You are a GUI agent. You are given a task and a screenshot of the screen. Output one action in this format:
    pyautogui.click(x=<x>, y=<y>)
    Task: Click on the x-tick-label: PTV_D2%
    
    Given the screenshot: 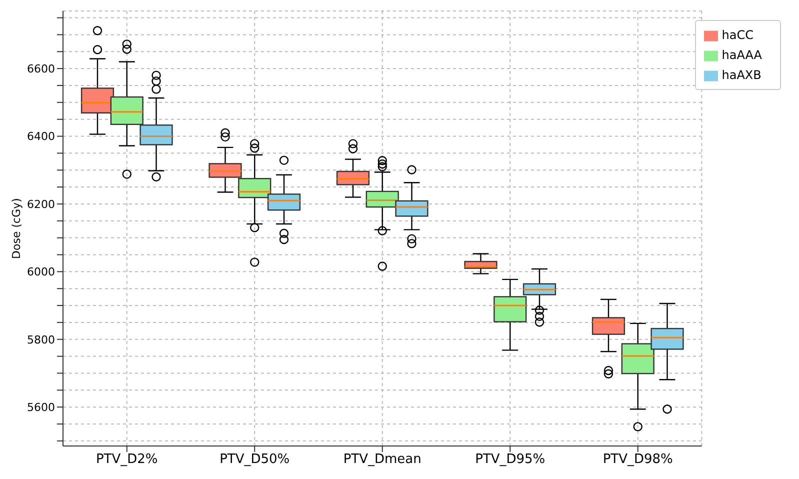 What is the action you would take?
    pyautogui.click(x=127, y=460)
    